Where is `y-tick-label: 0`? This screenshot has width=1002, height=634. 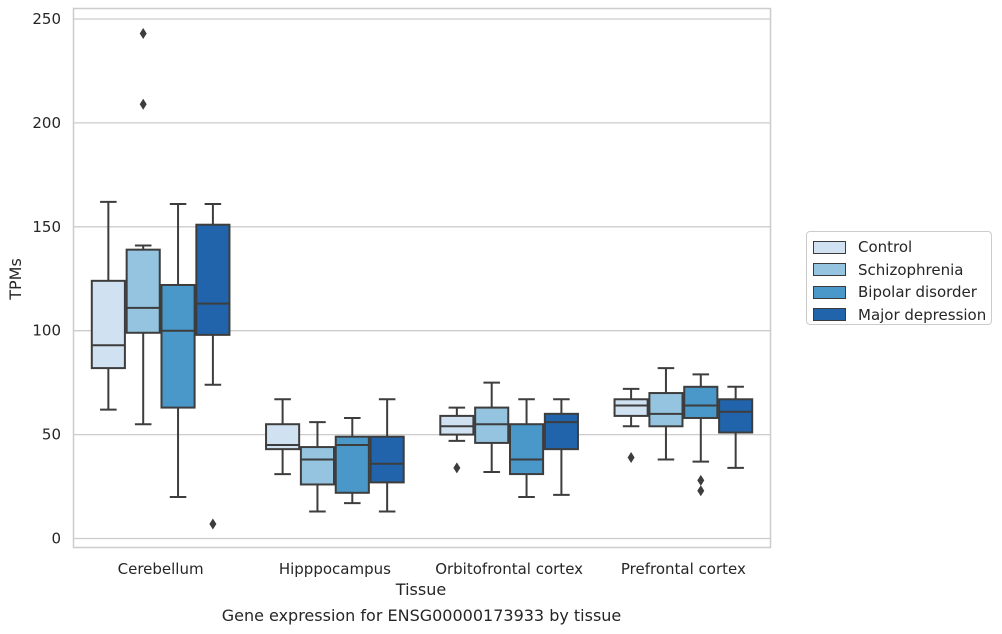
y-tick-label: 0 is located at coordinates (56, 539).